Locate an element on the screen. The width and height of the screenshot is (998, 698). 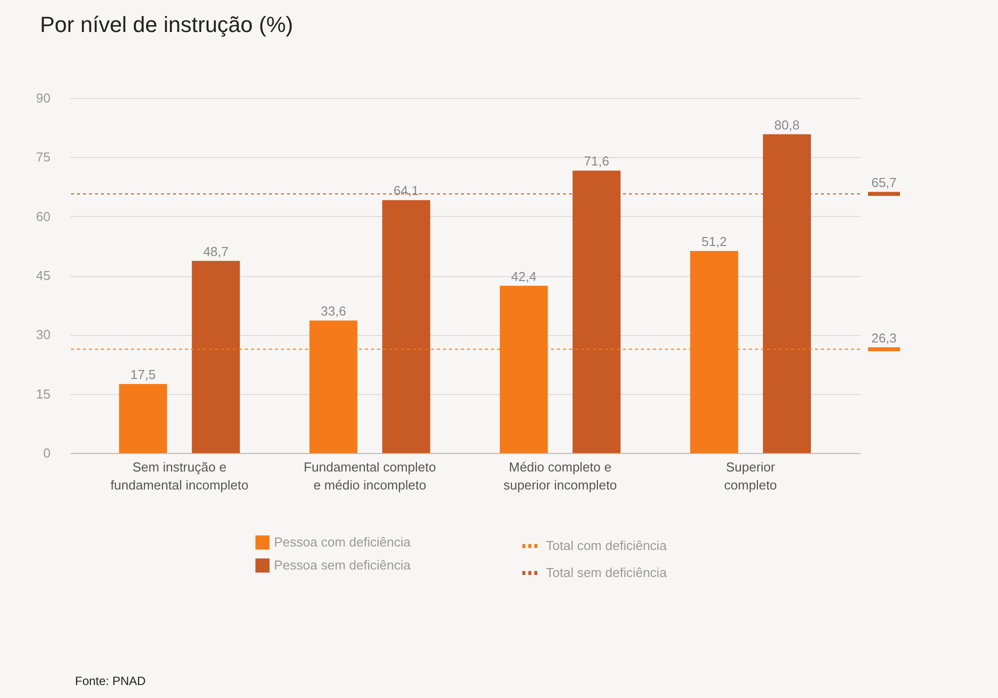
y-tick-label: 90 is located at coordinates (43, 98).